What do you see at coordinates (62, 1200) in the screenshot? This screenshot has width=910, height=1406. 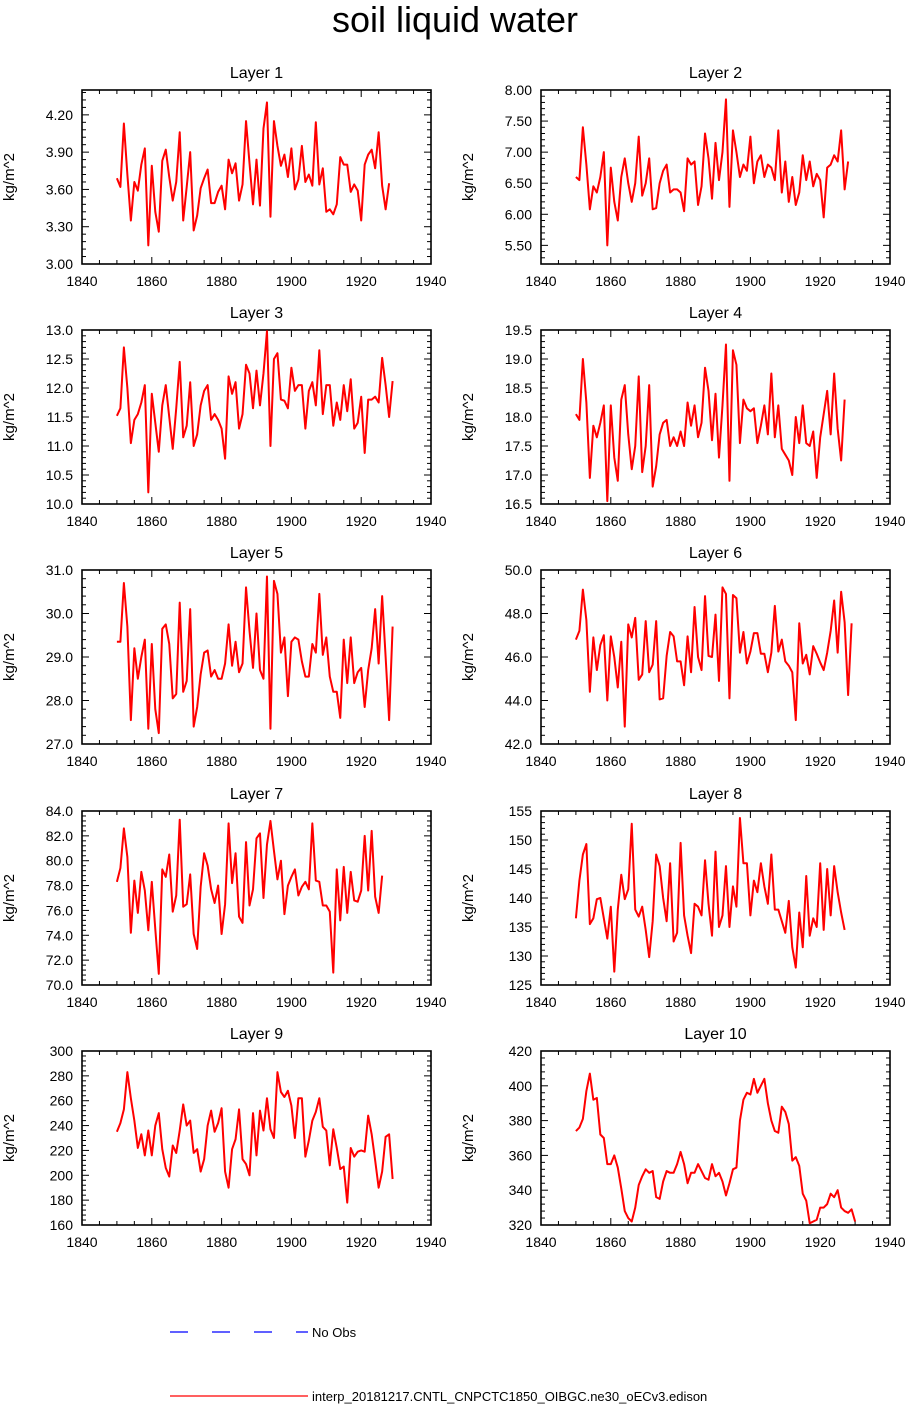 I see `y-tick-label: 180` at bounding box center [62, 1200].